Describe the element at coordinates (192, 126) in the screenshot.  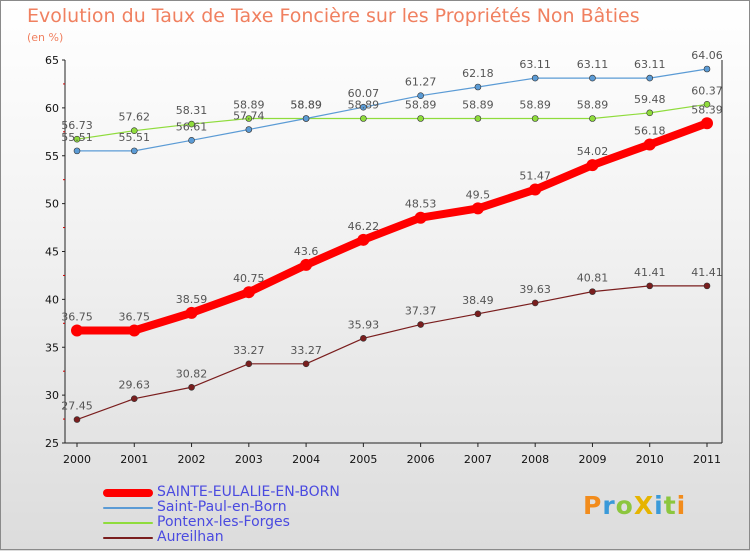
I see `data-label-1: 56.61` at that location.